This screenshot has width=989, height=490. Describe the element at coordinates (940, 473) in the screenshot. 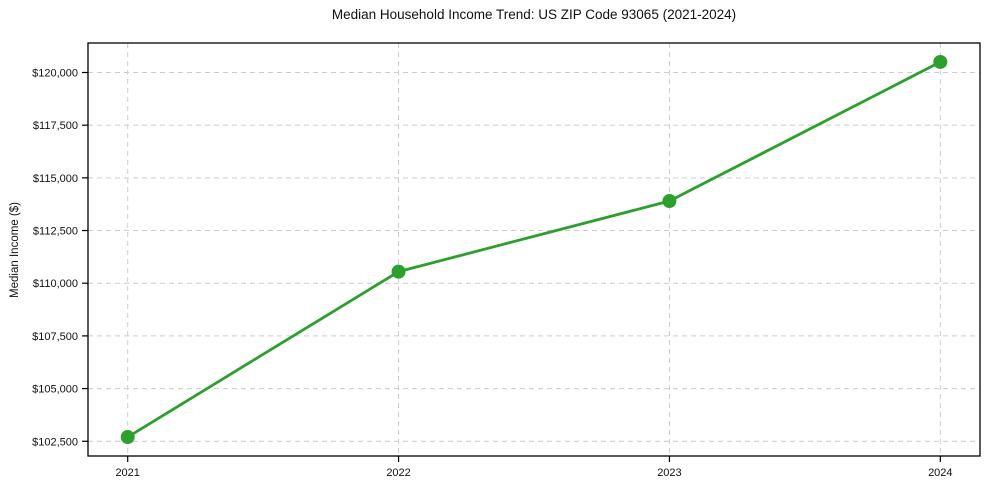

I see `x-tick-label: 2024` at that location.